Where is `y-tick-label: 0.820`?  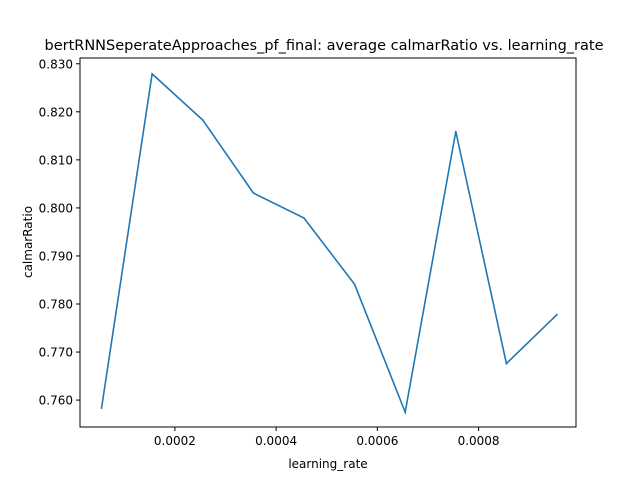 y-tick-label: 0.820 is located at coordinates (56, 112).